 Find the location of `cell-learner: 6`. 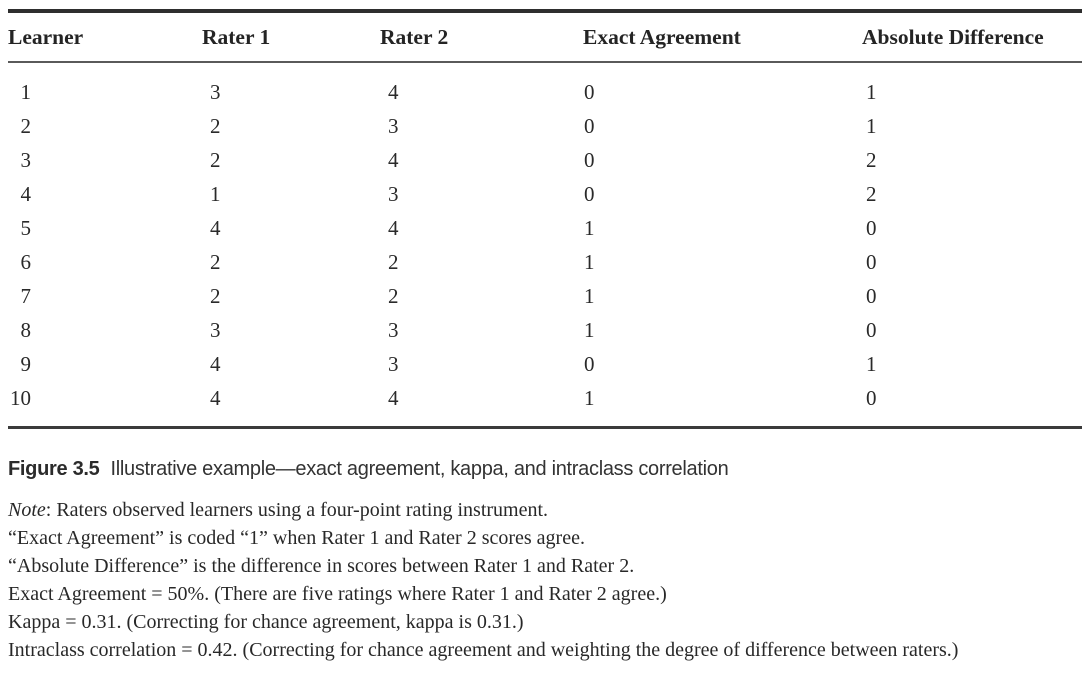

cell-learner: 6 is located at coordinates (26, 261).